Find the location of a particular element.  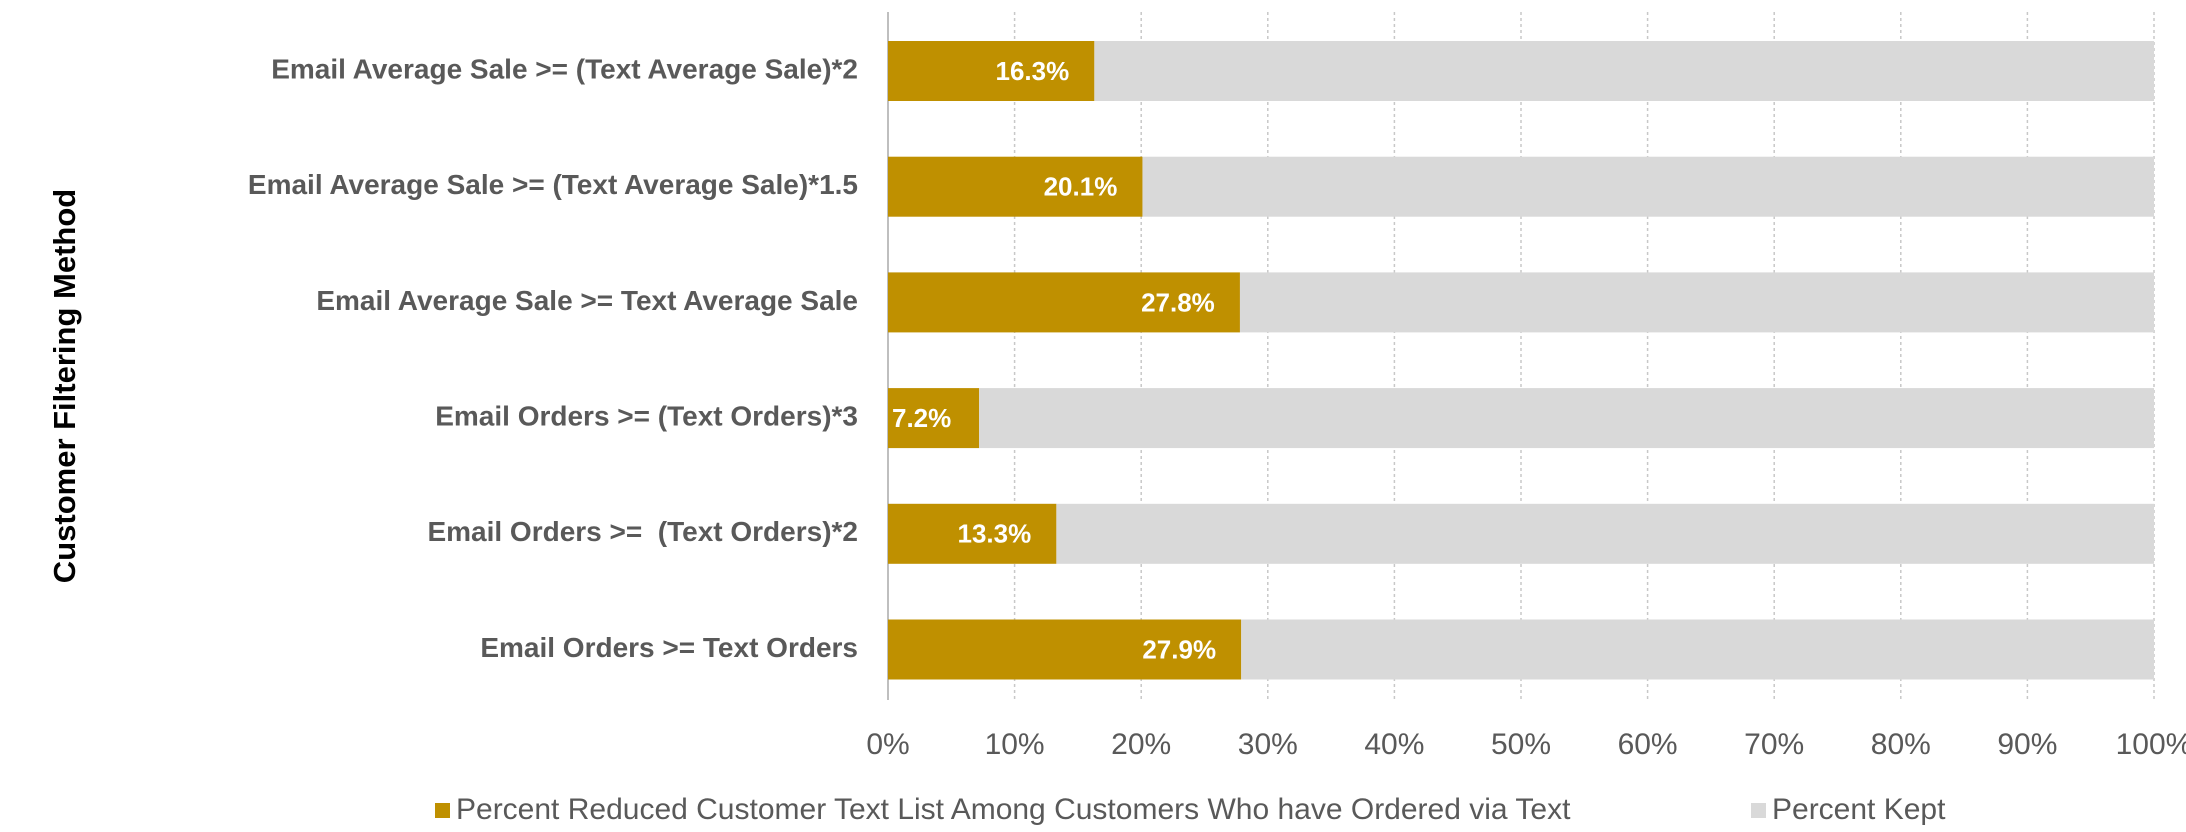

x-tick-label: 30% is located at coordinates (1268, 744).